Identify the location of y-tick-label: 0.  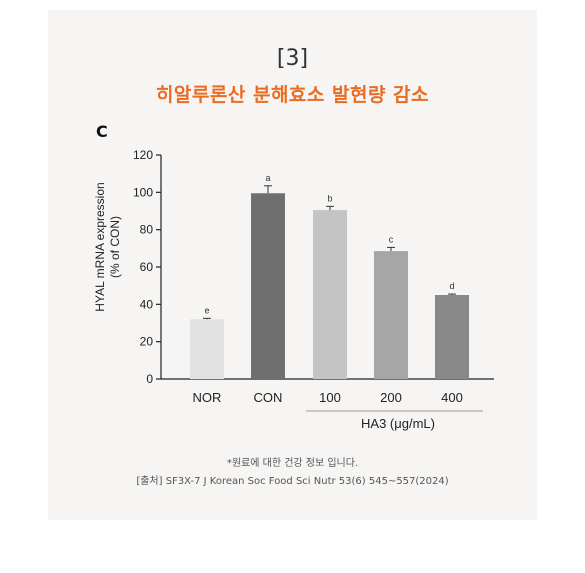
(149, 379).